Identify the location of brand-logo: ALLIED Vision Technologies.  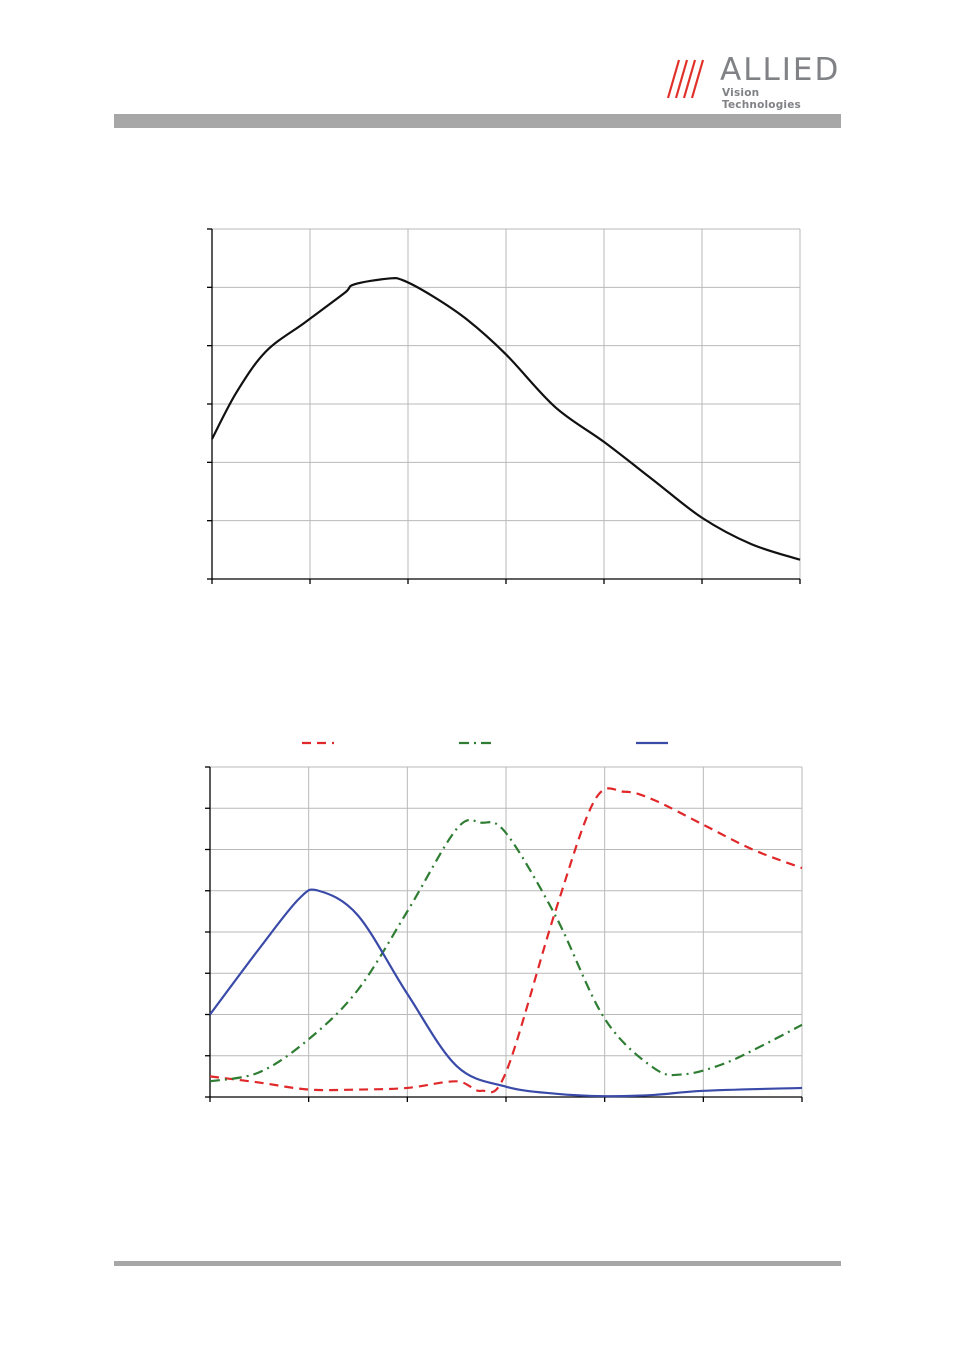
(751, 81).